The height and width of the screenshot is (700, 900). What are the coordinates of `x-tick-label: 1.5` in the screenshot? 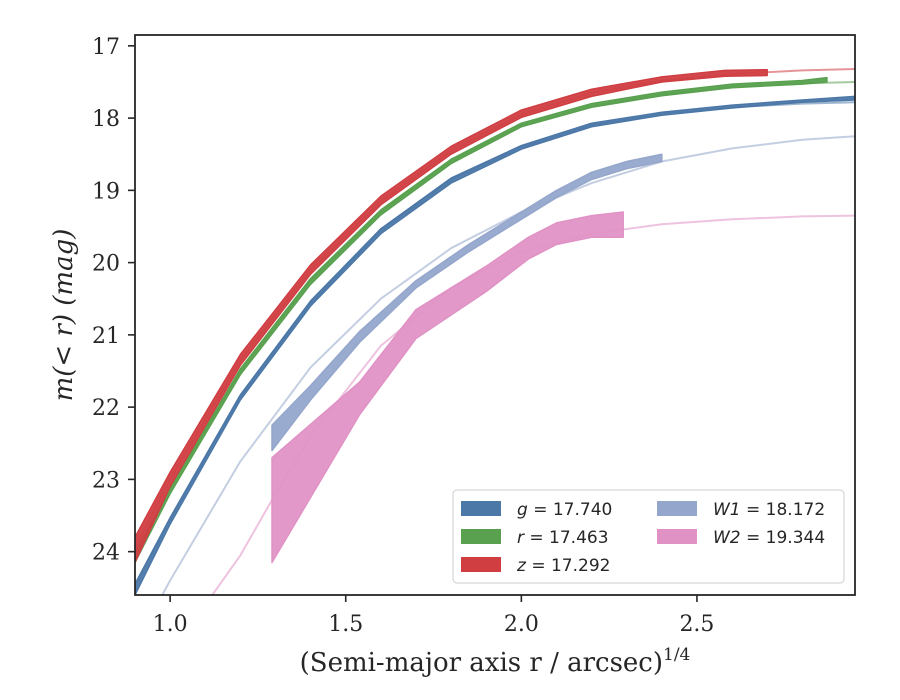 It's located at (345, 624).